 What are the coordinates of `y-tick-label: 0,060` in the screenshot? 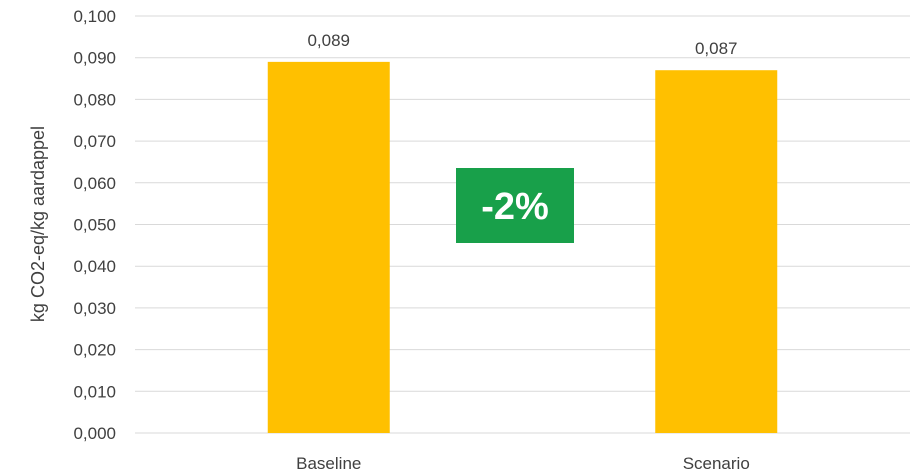 It's located at (94, 183).